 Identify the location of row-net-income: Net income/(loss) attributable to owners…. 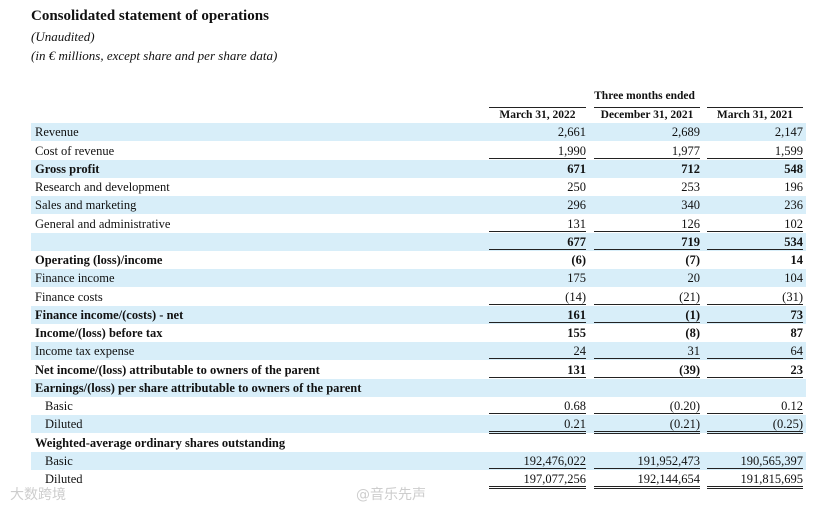
(418, 370).